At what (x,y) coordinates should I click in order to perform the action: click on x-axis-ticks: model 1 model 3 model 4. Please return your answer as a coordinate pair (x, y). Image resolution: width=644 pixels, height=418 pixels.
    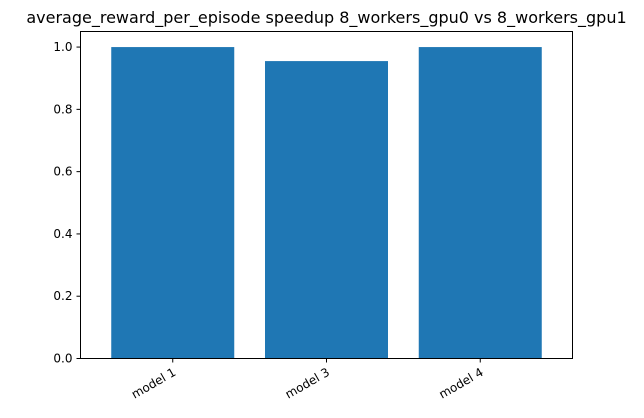
    Looking at the image, I should click on (307, 380).